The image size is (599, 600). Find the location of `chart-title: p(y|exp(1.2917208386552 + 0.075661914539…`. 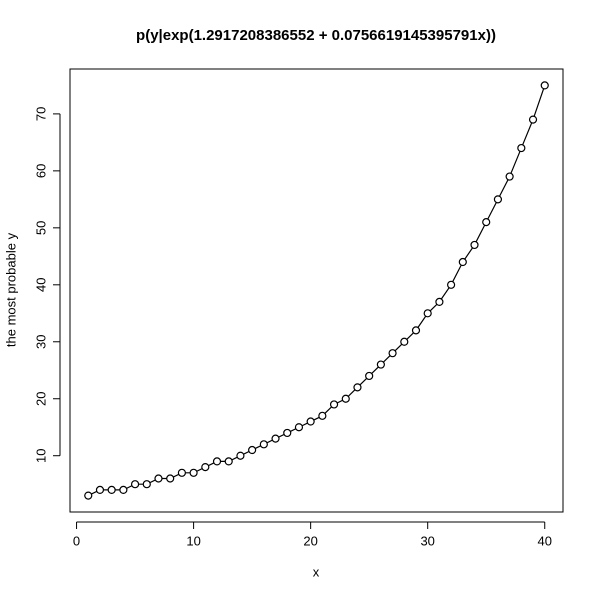

chart-title: p(y|exp(1.2917208386552 + 0.075661914539… is located at coordinates (316, 35).